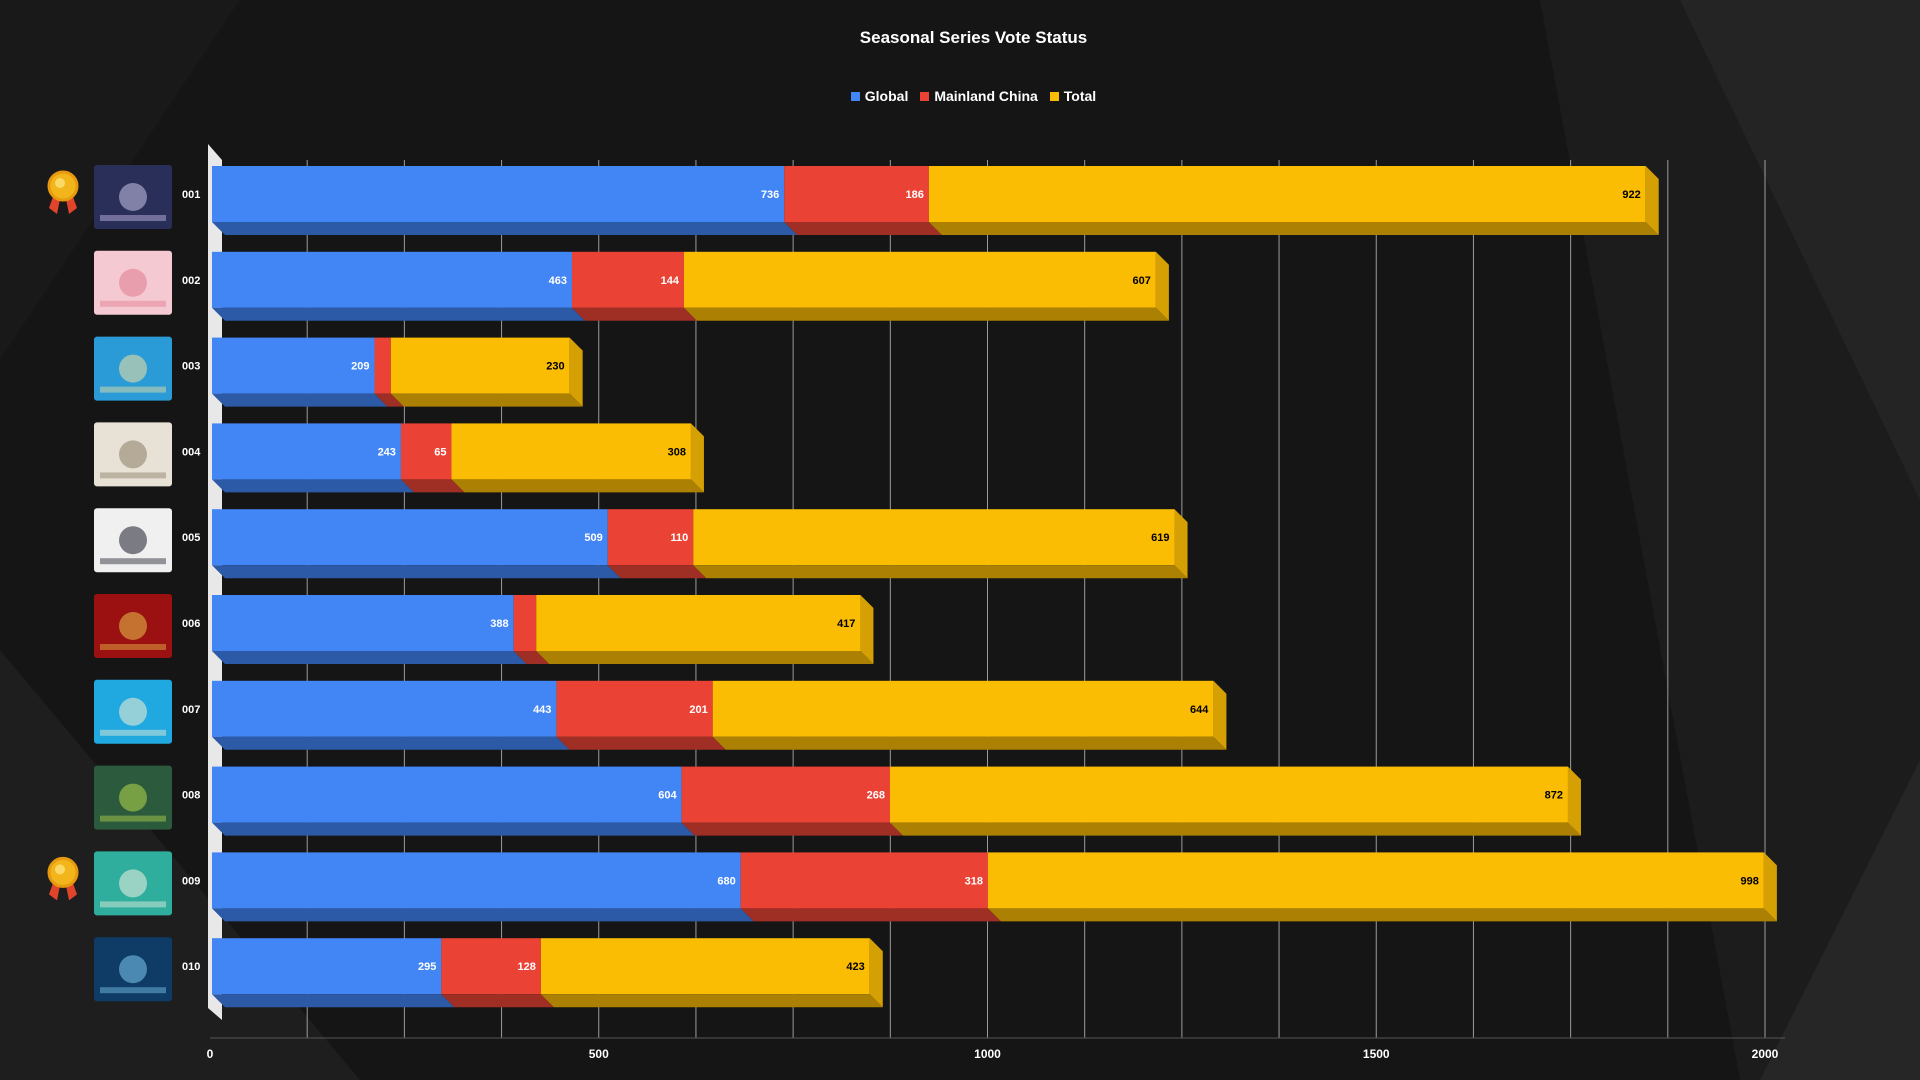 The height and width of the screenshot is (1080, 1920). What do you see at coordinates (994, 887) in the screenshot?
I see `bar-row-009: 680 318 998` at bounding box center [994, 887].